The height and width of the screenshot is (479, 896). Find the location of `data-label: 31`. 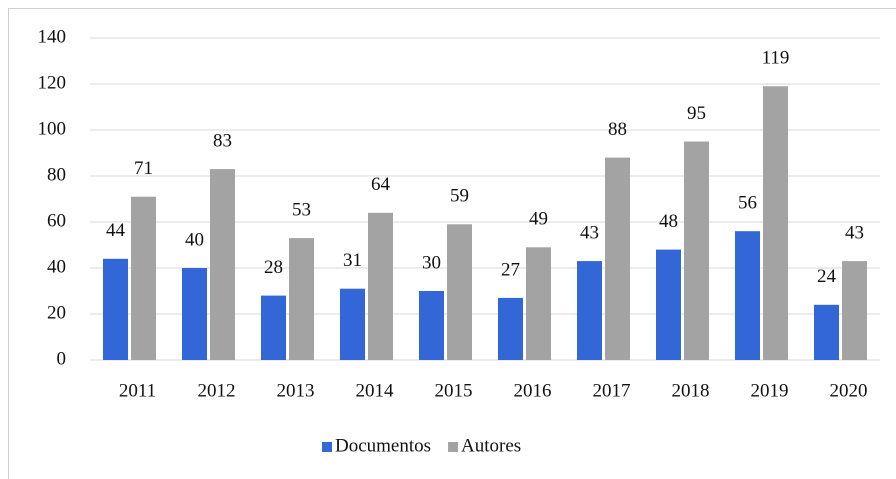

data-label: 31 is located at coordinates (352, 260).